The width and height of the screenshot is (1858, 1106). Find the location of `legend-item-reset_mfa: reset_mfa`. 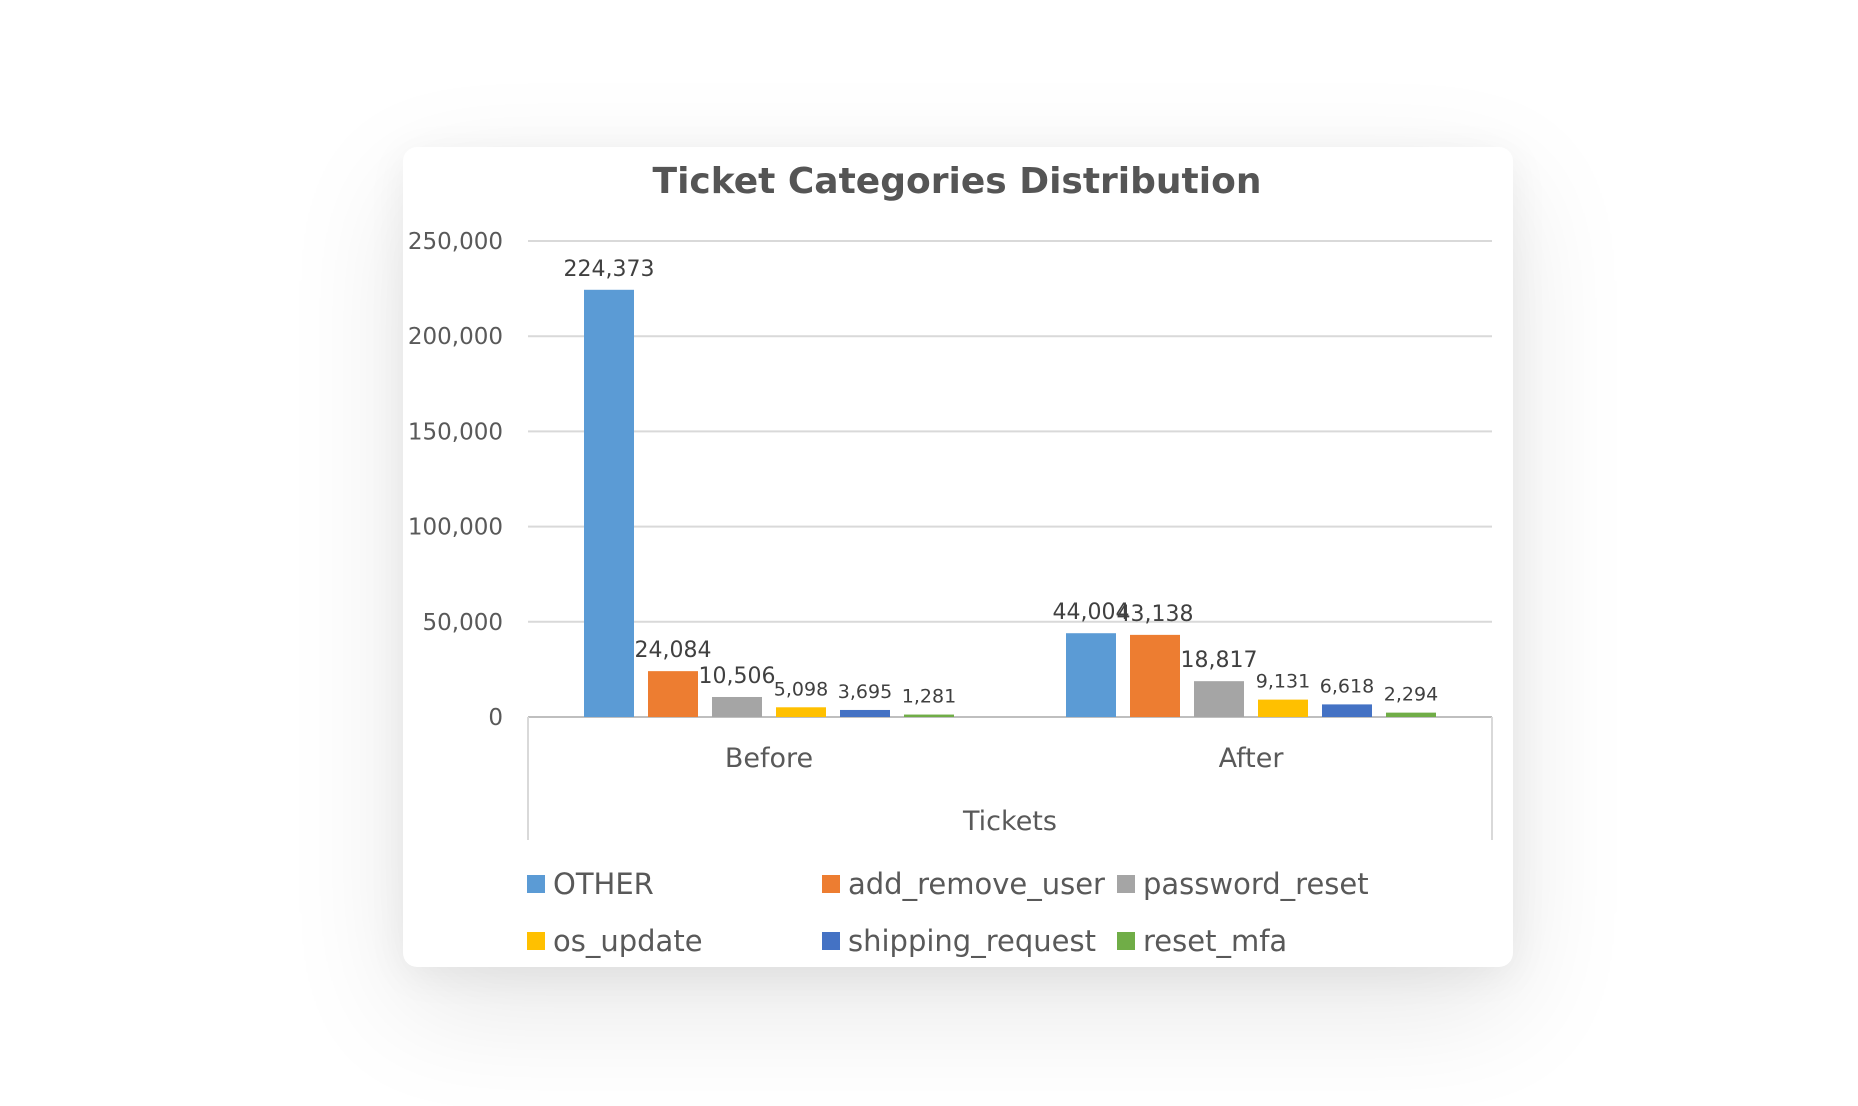

legend-item-reset_mfa: reset_mfa is located at coordinates (1202, 941).